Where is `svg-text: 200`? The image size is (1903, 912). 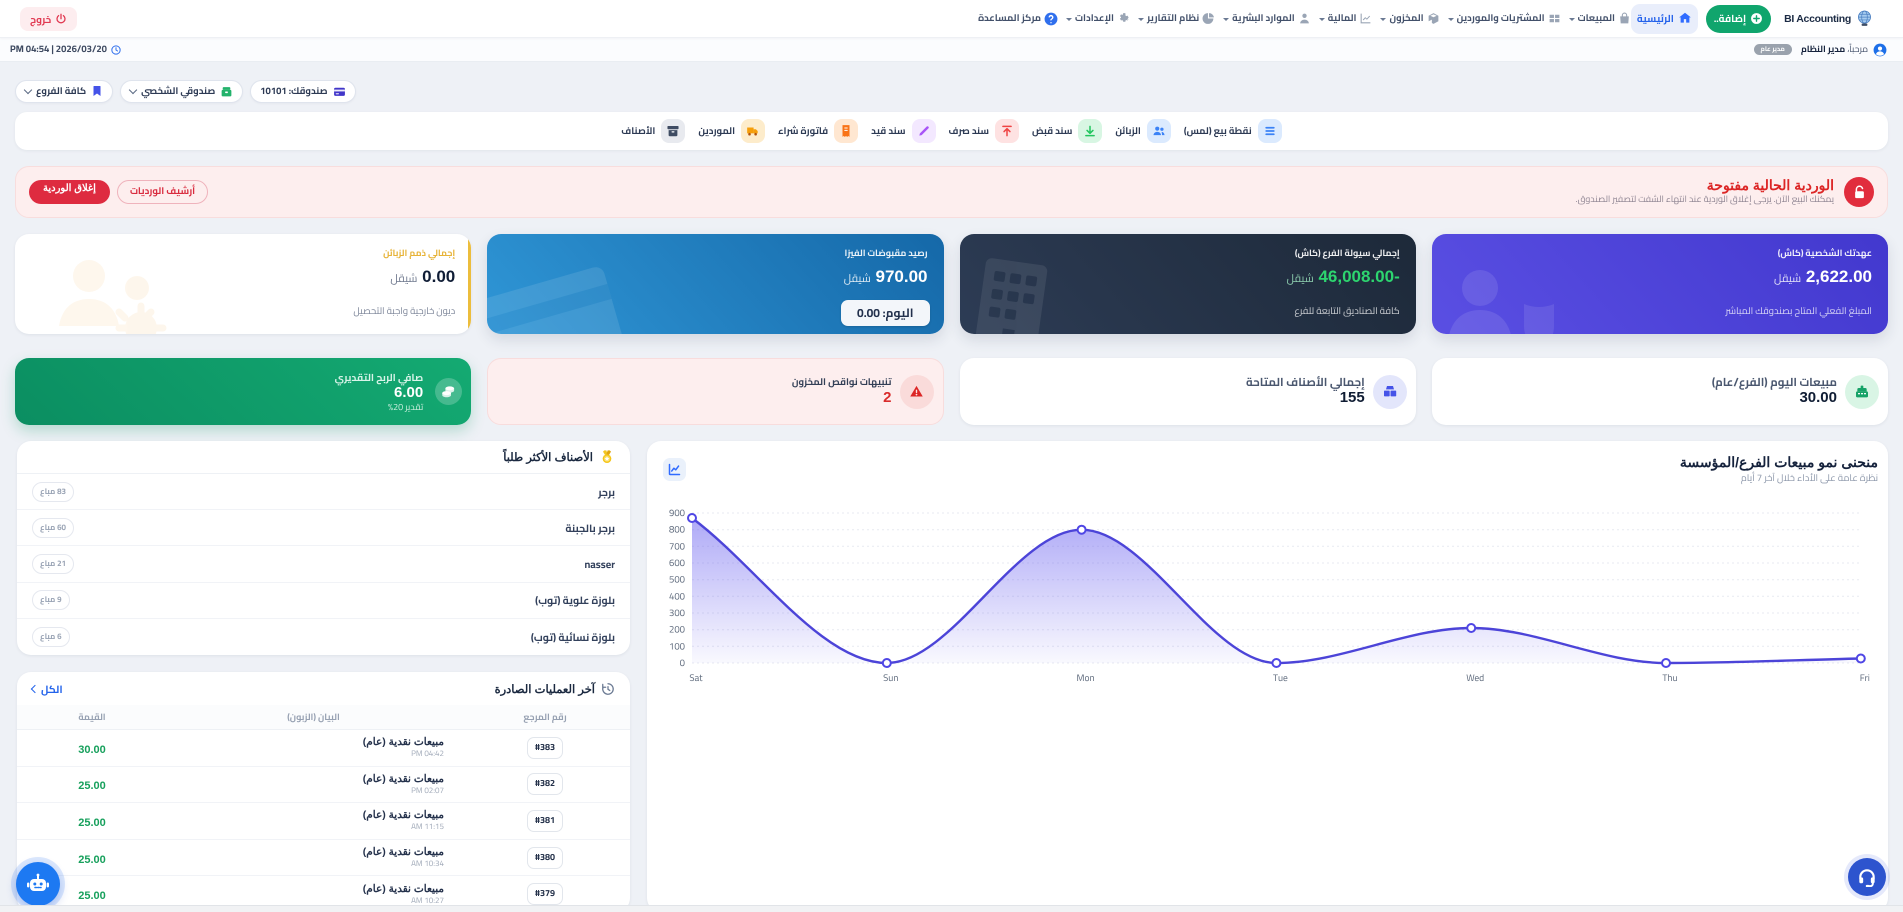 svg-text: 200 is located at coordinates (677, 630).